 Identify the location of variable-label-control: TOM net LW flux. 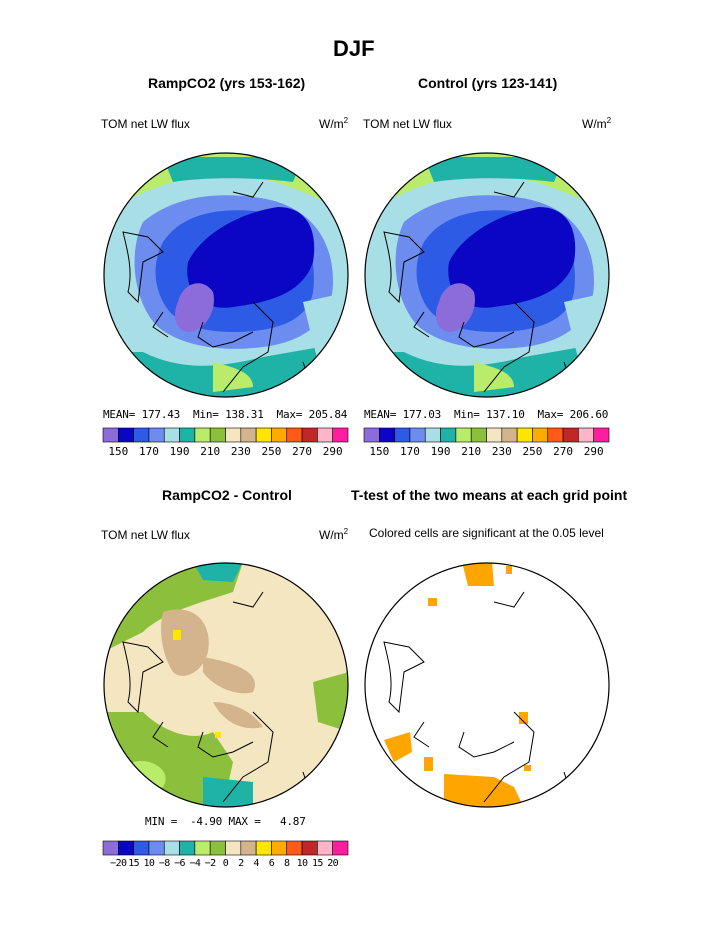
(407, 124).